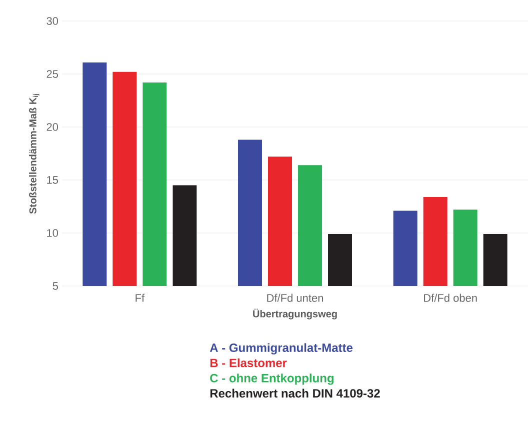 The height and width of the screenshot is (446, 528). I want to click on x-tick-label: Df/Fd oben, so click(450, 298).